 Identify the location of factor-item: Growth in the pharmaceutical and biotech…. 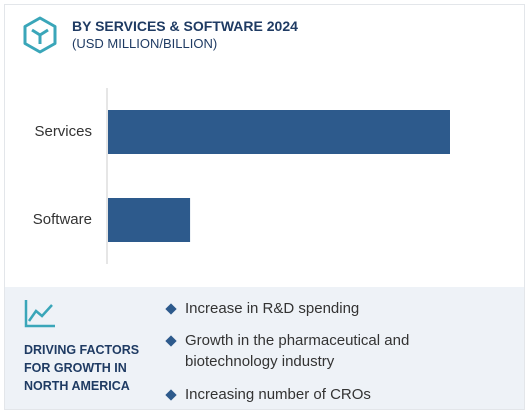
(297, 351).